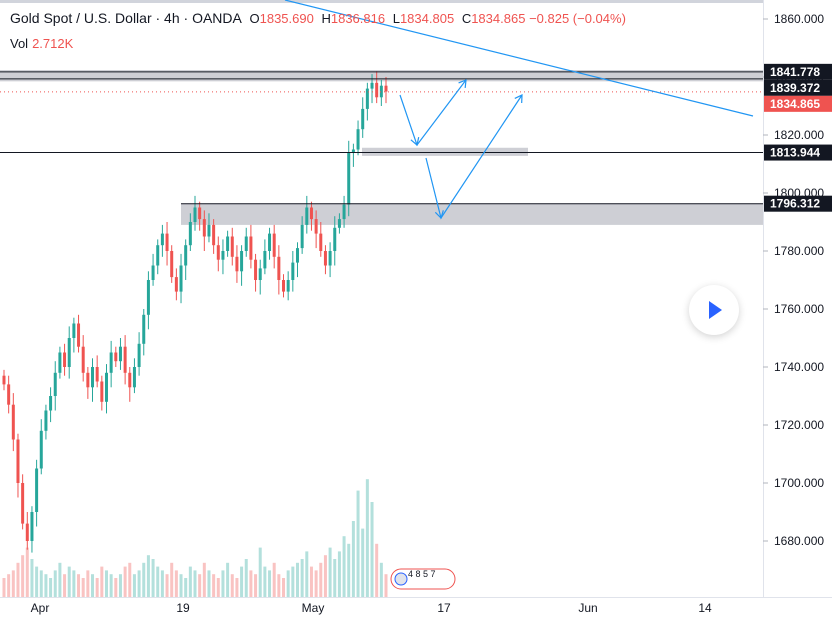 This screenshot has height=627, width=832. What do you see at coordinates (799, 541) in the screenshot?
I see `price-tick-label: 1680.000` at bounding box center [799, 541].